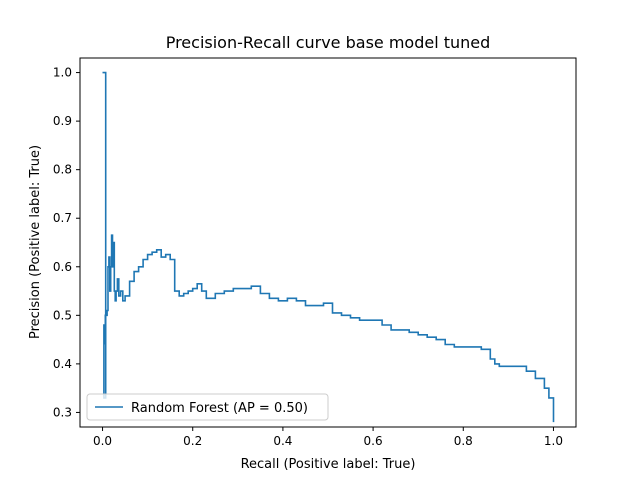 The image size is (640, 480). I want to click on x-tick-label: 0.4, so click(282, 441).